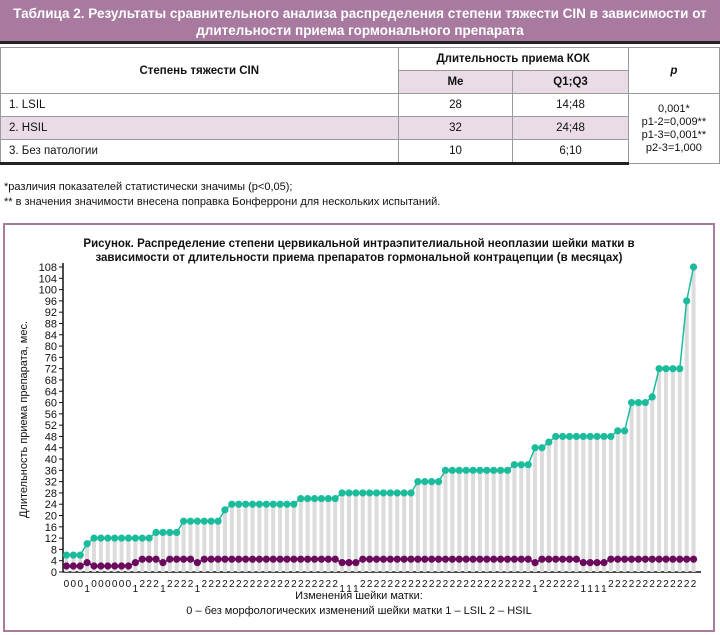  What do you see at coordinates (48, 291) in the screenshot?
I see `y-tick-label: 100` at bounding box center [48, 291].